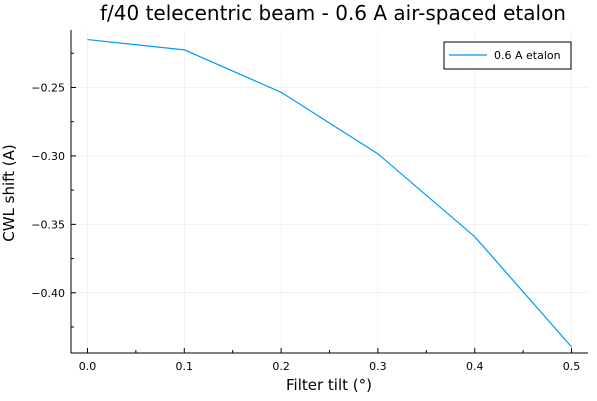 The height and width of the screenshot is (401, 597). Describe the element at coordinates (9, 193) in the screenshot. I see `y-axis-label: CWL shift (A)` at that location.